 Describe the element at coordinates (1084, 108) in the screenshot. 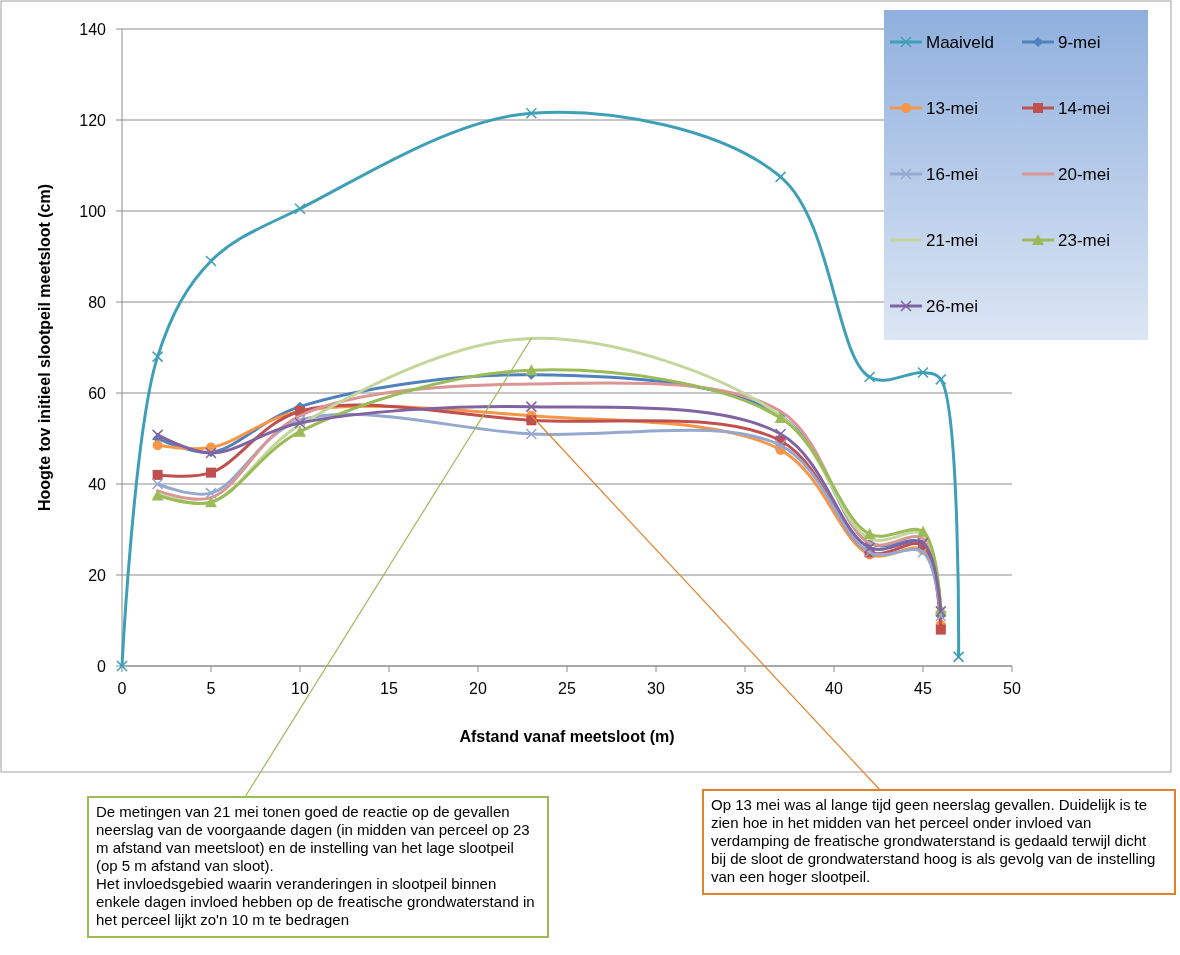

I see `legend-label: 14-mei` at that location.